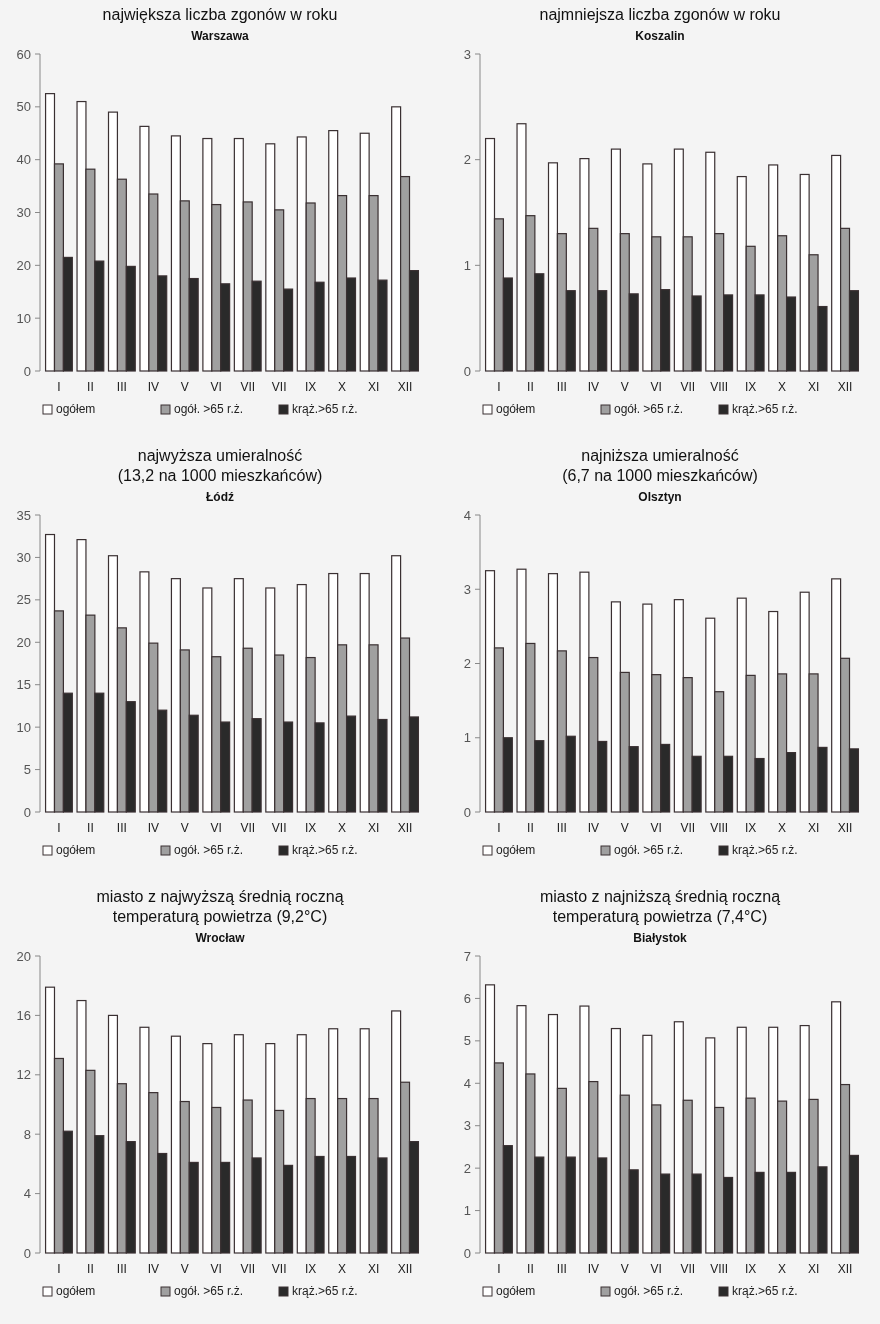 This screenshot has height=1324, width=880. Describe the element at coordinates (220, 938) in the screenshot. I see `chart-subtitle: Wrocław` at that location.